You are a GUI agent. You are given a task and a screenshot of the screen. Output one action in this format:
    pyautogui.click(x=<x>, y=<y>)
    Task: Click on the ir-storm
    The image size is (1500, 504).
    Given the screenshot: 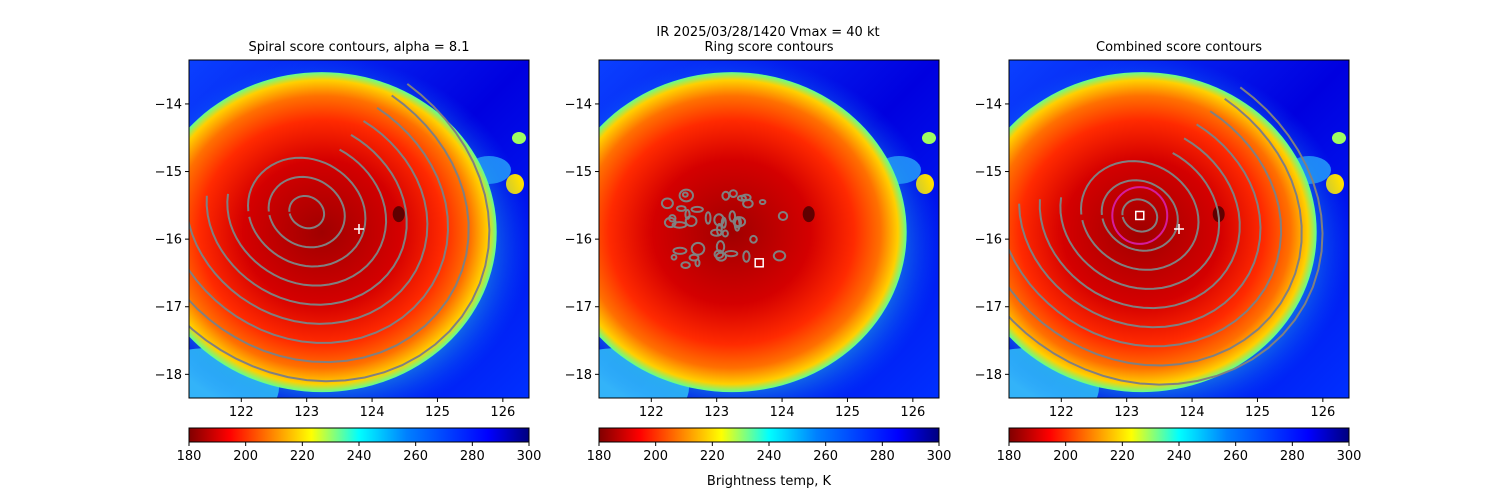 What is the action you would take?
    pyautogui.click(x=343, y=232)
    